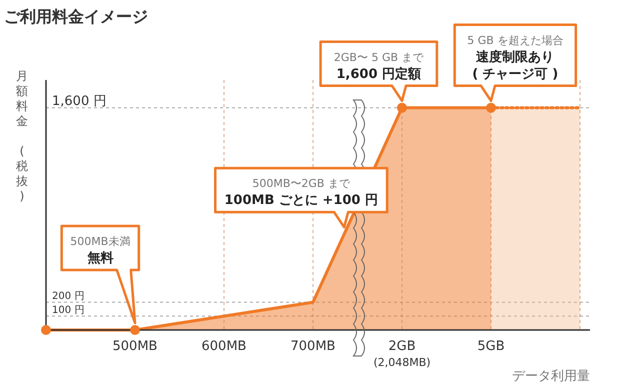  What do you see at coordinates (515, 40) in the screenshot?
I see `text: 5 GB を超えた場合` at bounding box center [515, 40].